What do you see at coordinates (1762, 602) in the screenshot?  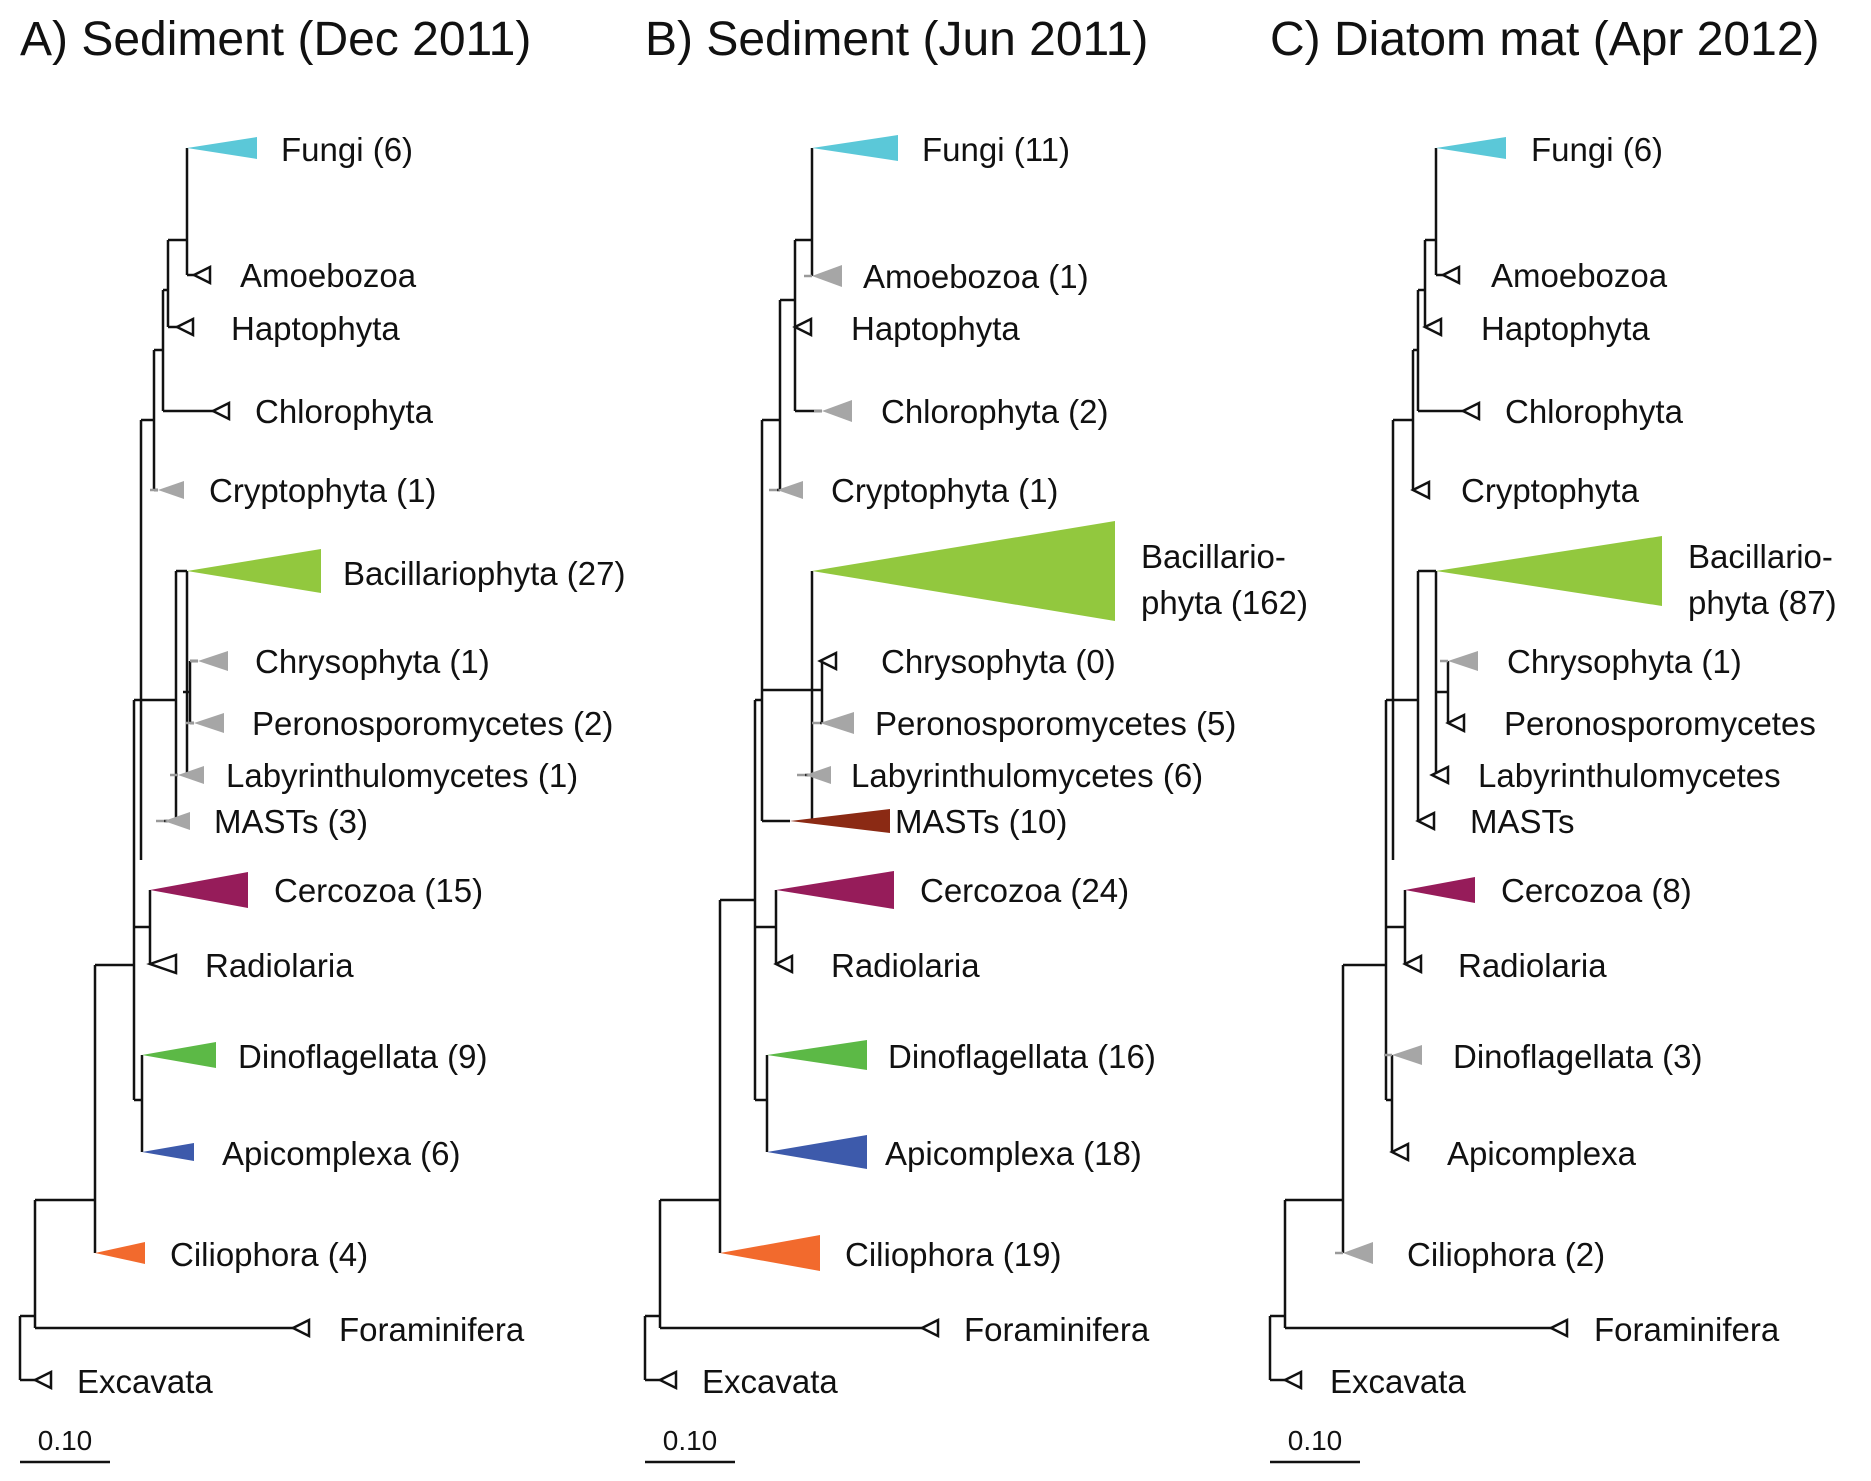 I see `clade-label-line: phyta (87)` at bounding box center [1762, 602].